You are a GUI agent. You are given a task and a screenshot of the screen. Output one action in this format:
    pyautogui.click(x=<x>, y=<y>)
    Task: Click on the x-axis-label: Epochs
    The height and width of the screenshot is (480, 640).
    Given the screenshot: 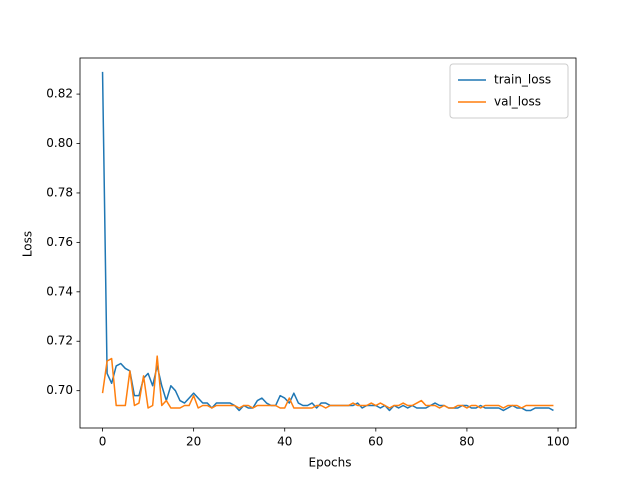 What is the action you would take?
    pyautogui.click(x=330, y=463)
    